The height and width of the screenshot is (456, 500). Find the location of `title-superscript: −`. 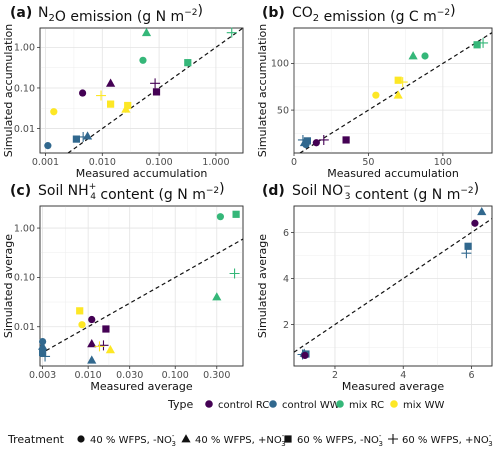

title-superscript: − is located at coordinates (347, 187).